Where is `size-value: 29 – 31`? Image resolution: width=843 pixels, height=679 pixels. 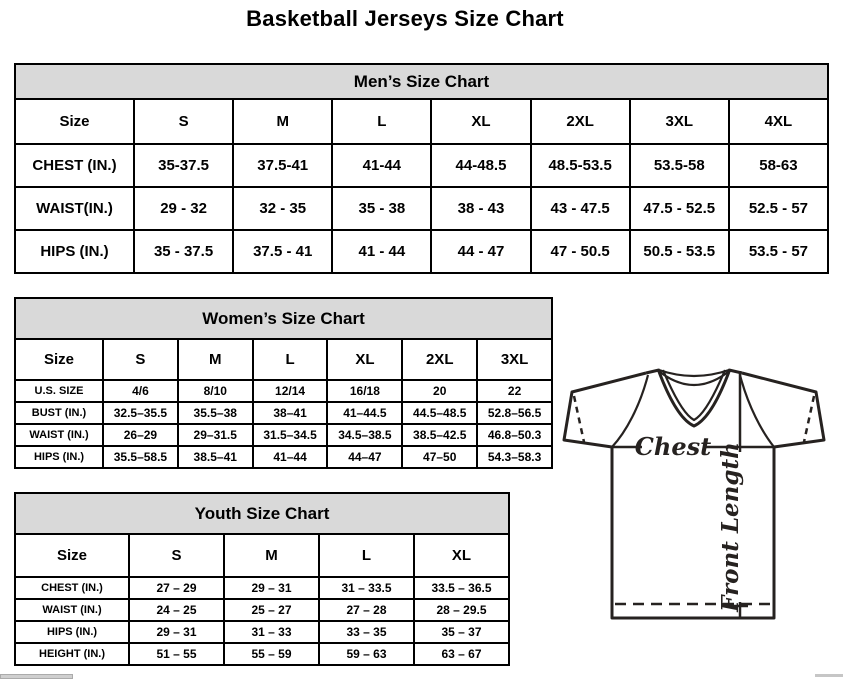 size-value: 29 – 31 is located at coordinates (176, 632).